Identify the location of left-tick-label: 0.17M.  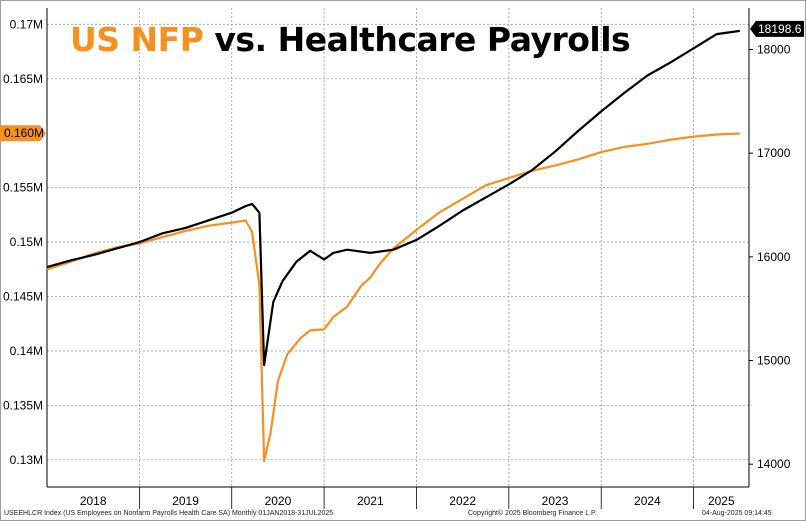
(26, 24).